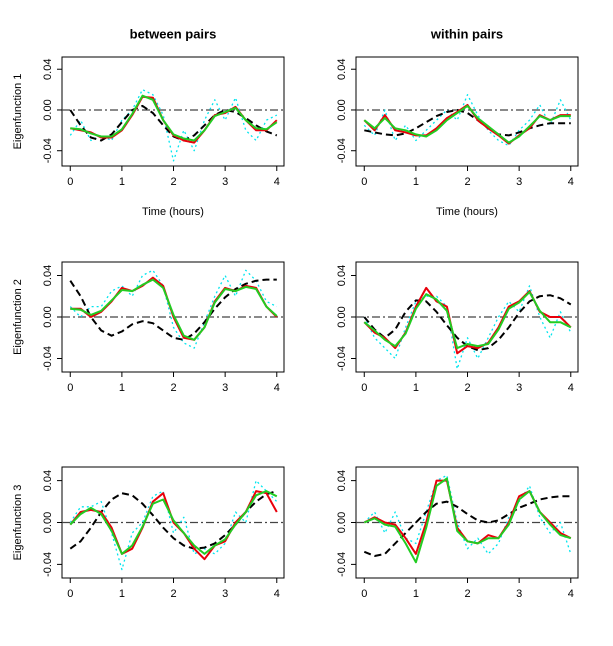 Image resolution: width=613 pixels, height=646 pixels. What do you see at coordinates (466, 33) in the screenshot?
I see `panel-title: within pairs` at bounding box center [466, 33].